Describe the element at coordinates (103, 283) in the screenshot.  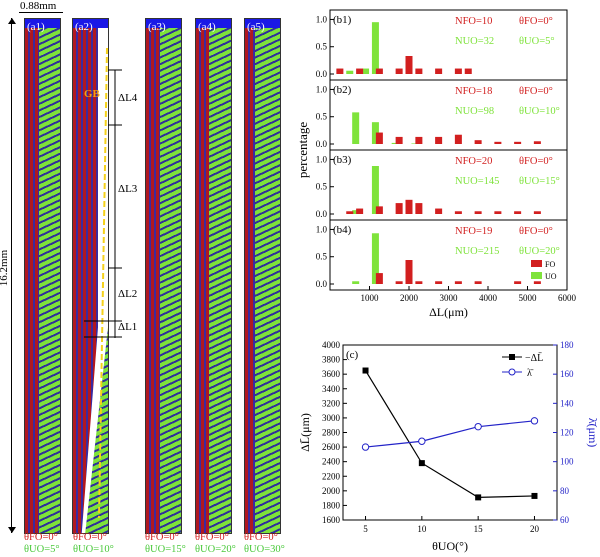
I see `gb-line` at that location.